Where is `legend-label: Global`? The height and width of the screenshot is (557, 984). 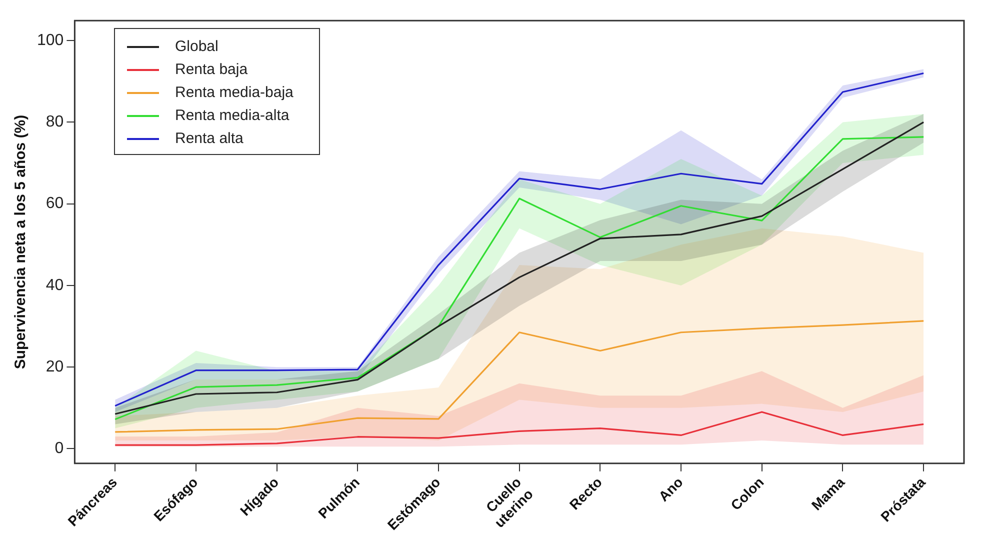 legend-label: Global is located at coordinates (196, 47).